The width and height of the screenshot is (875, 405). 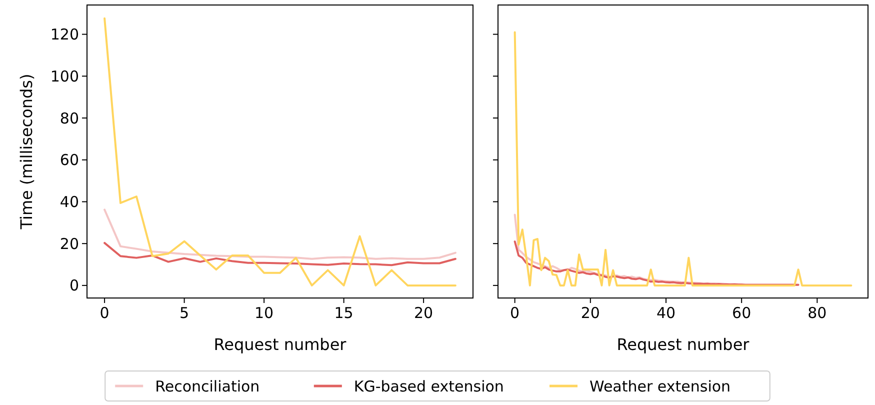 I want to click on x-tick-label: 10, so click(x=264, y=313).